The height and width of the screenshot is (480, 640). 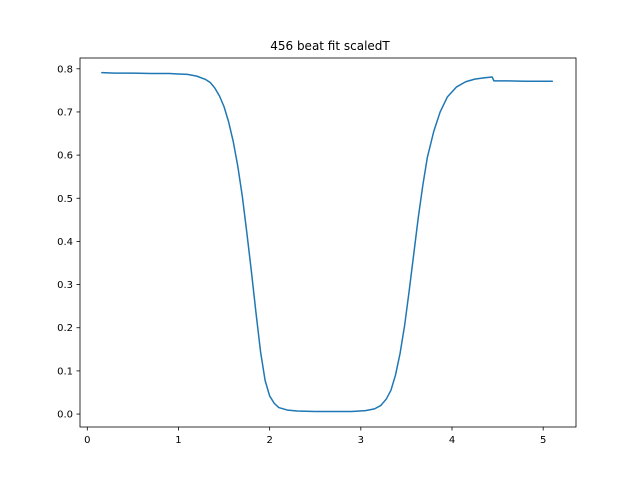 I want to click on y-tick-label: 0.8, so click(x=65, y=69).